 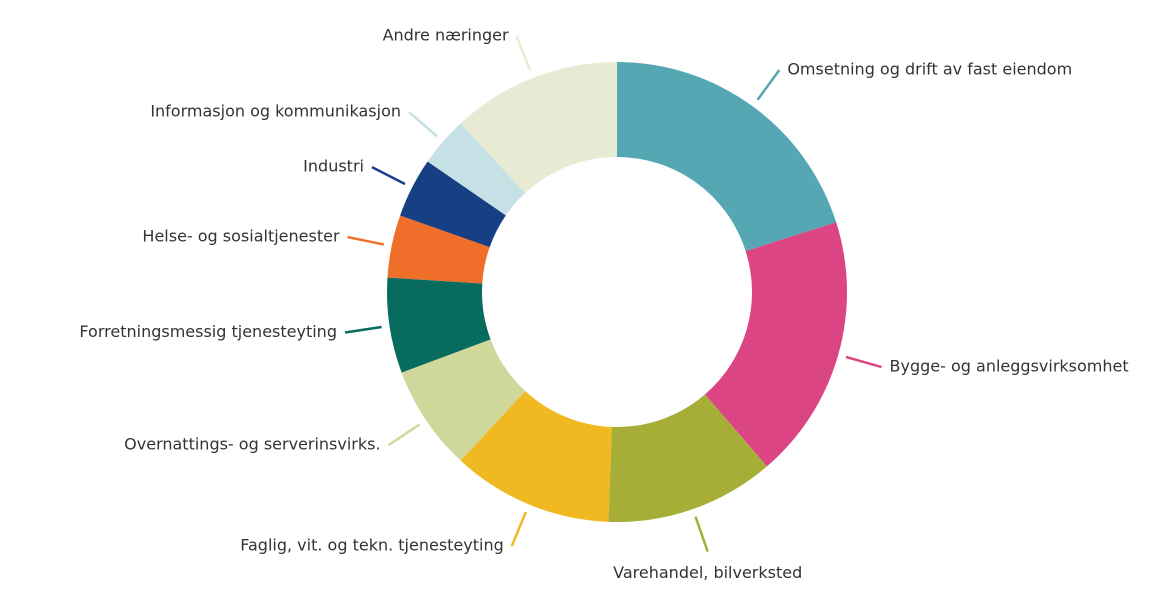 What do you see at coordinates (208, 331) in the screenshot?
I see `slice-label: Forretningsmessig tjenesteyting` at bounding box center [208, 331].